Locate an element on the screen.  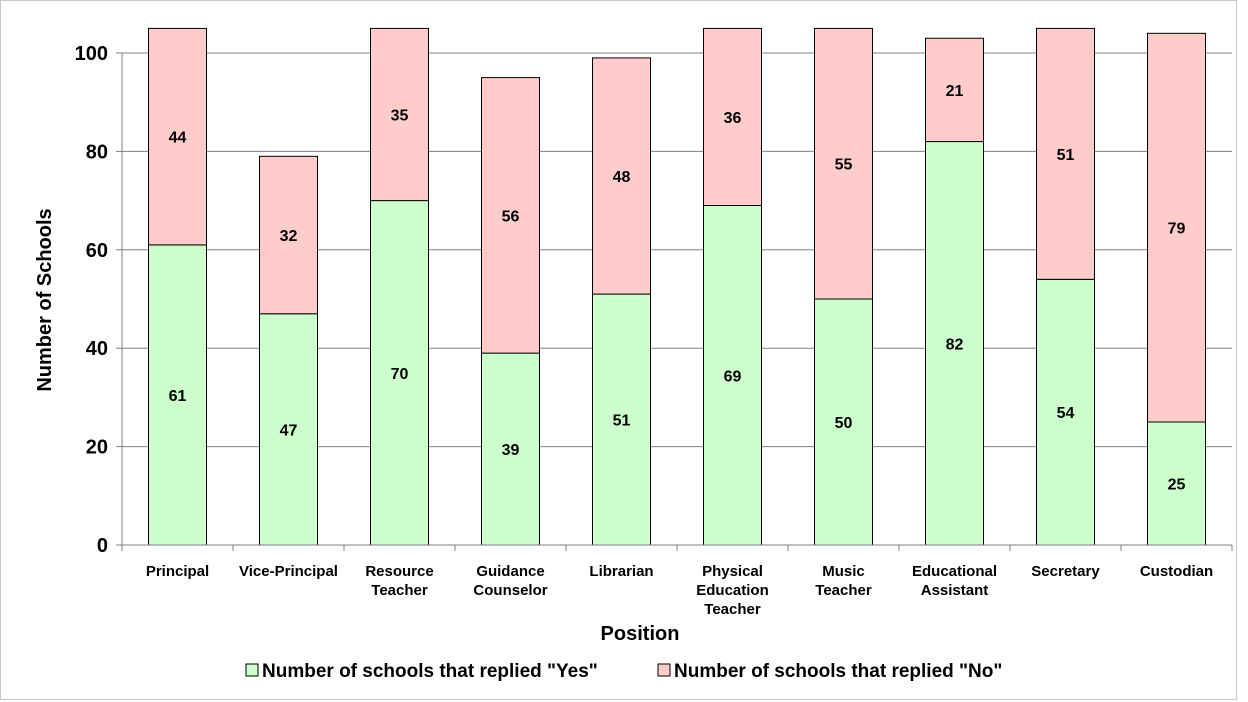
data-label-yes: 51 is located at coordinates (622, 421).